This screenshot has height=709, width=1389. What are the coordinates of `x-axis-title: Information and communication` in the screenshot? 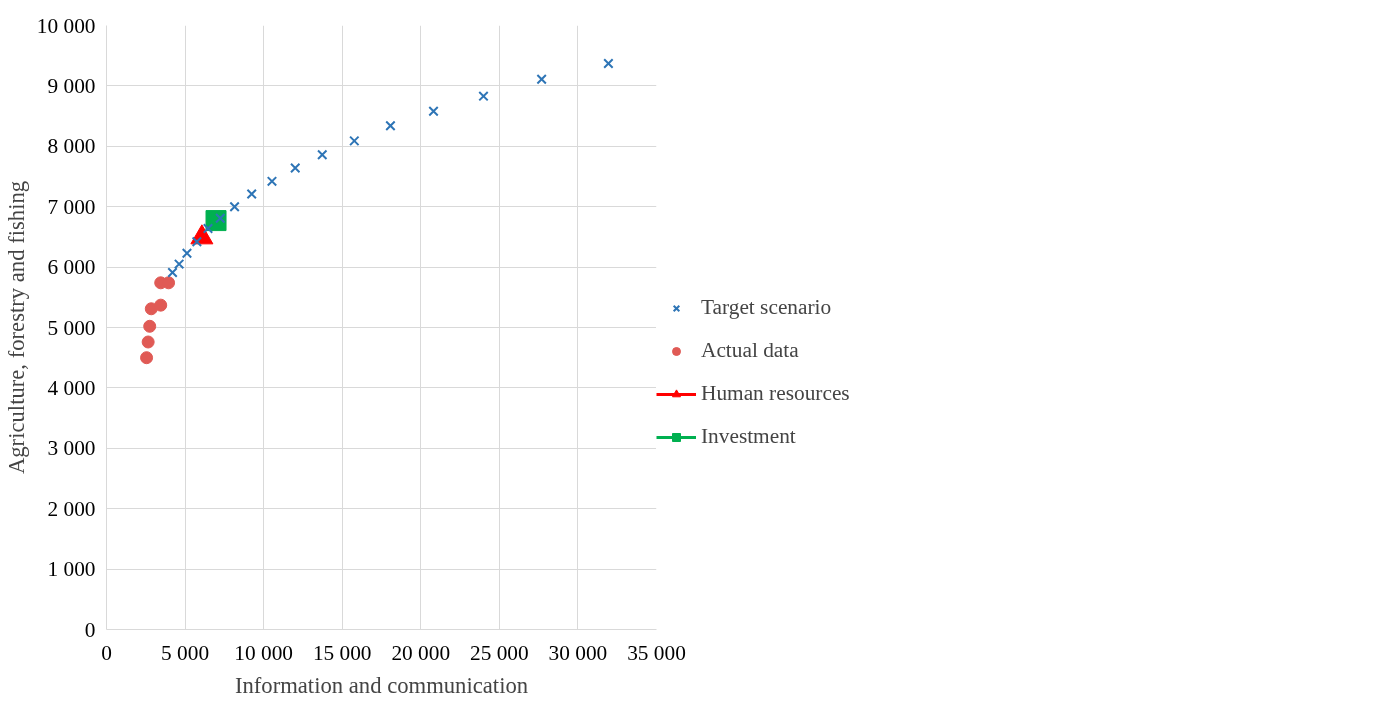 It's located at (381, 685).